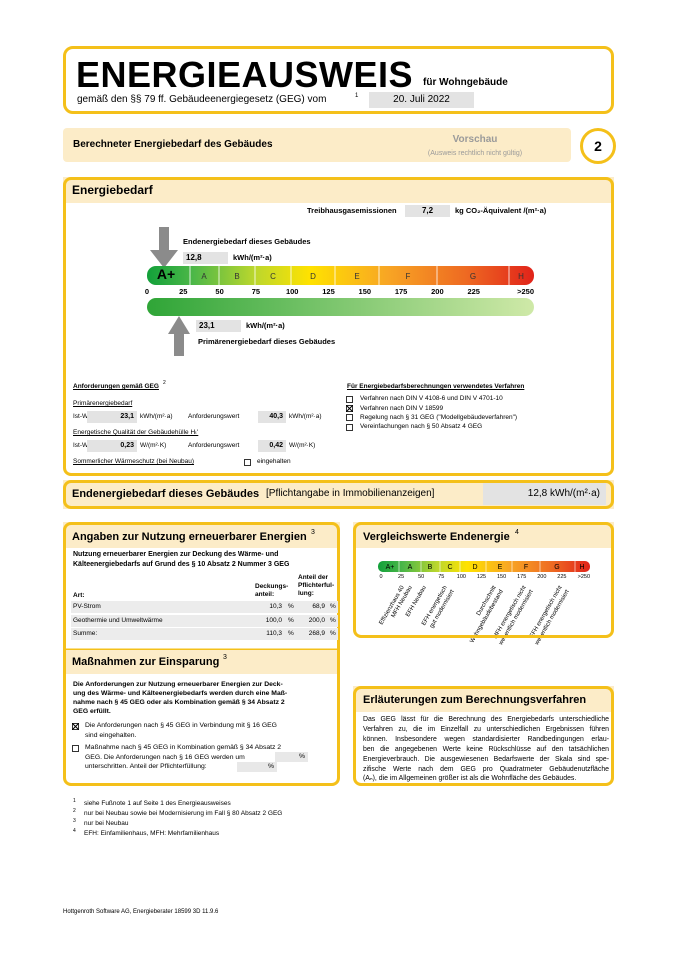 The image size is (679, 960). Describe the element at coordinates (273, 620) in the screenshot. I see `cell: 100,0` at that location.